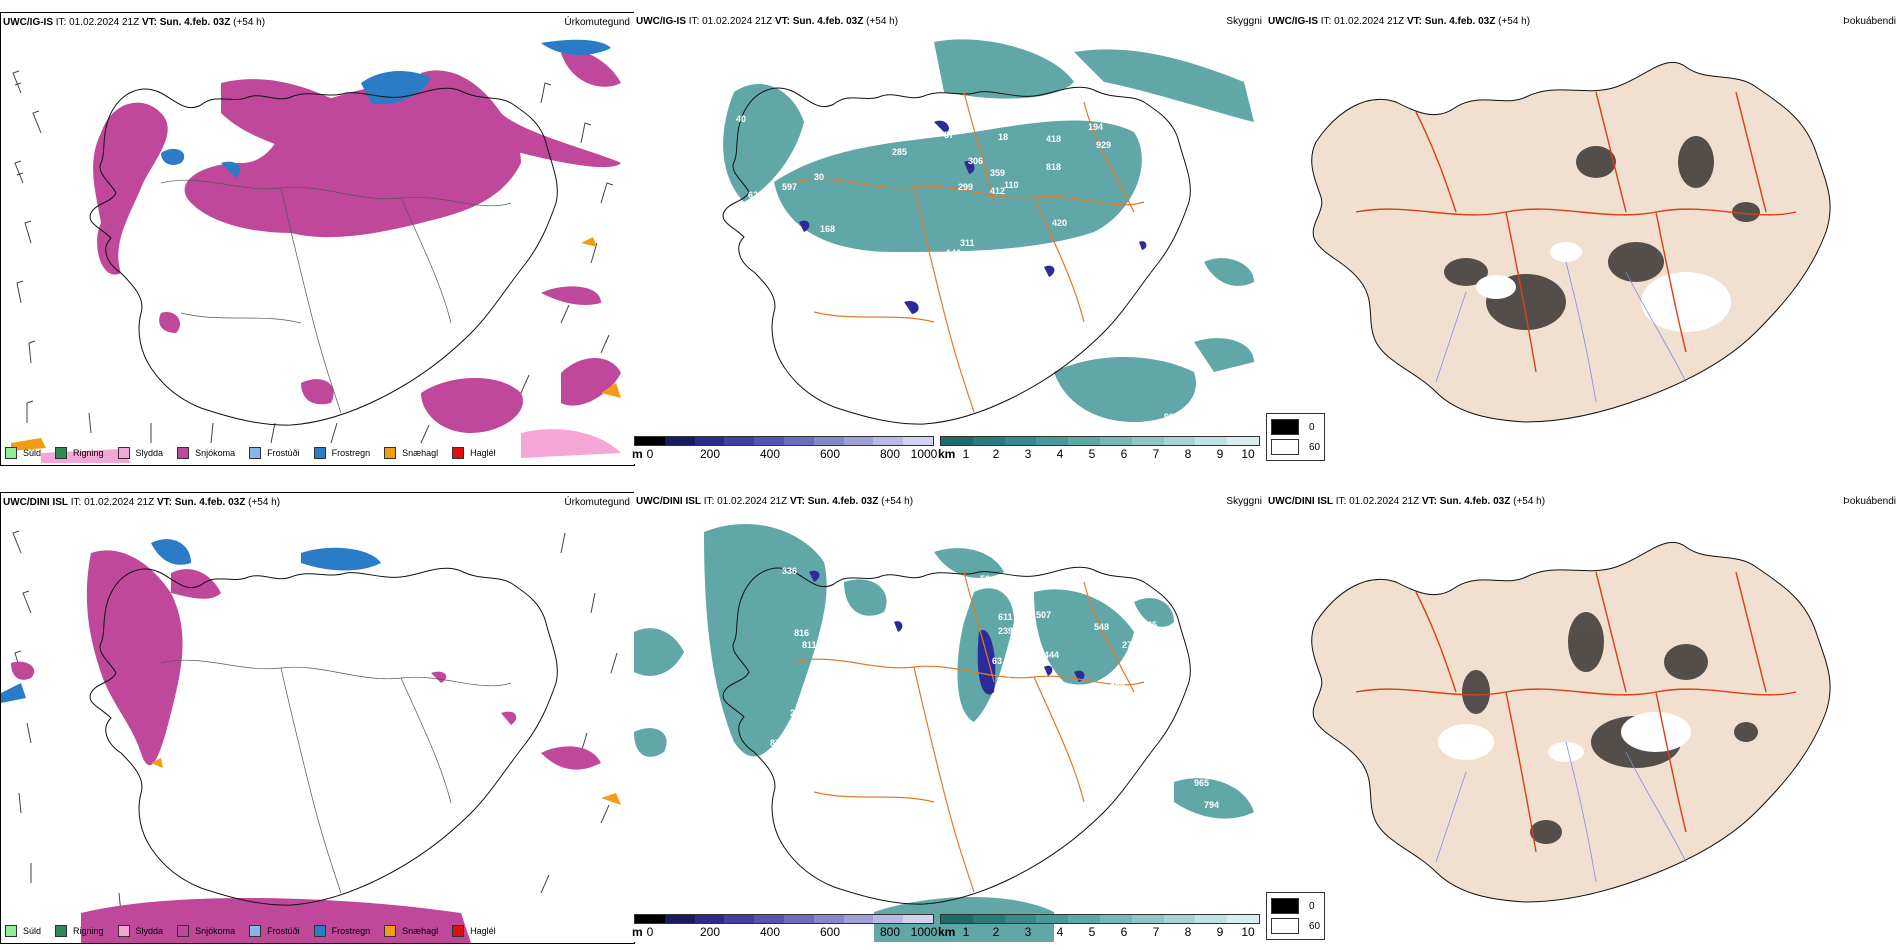 This screenshot has width=1900, height=950. I want to click on cloud-value: 412, so click(998, 191).